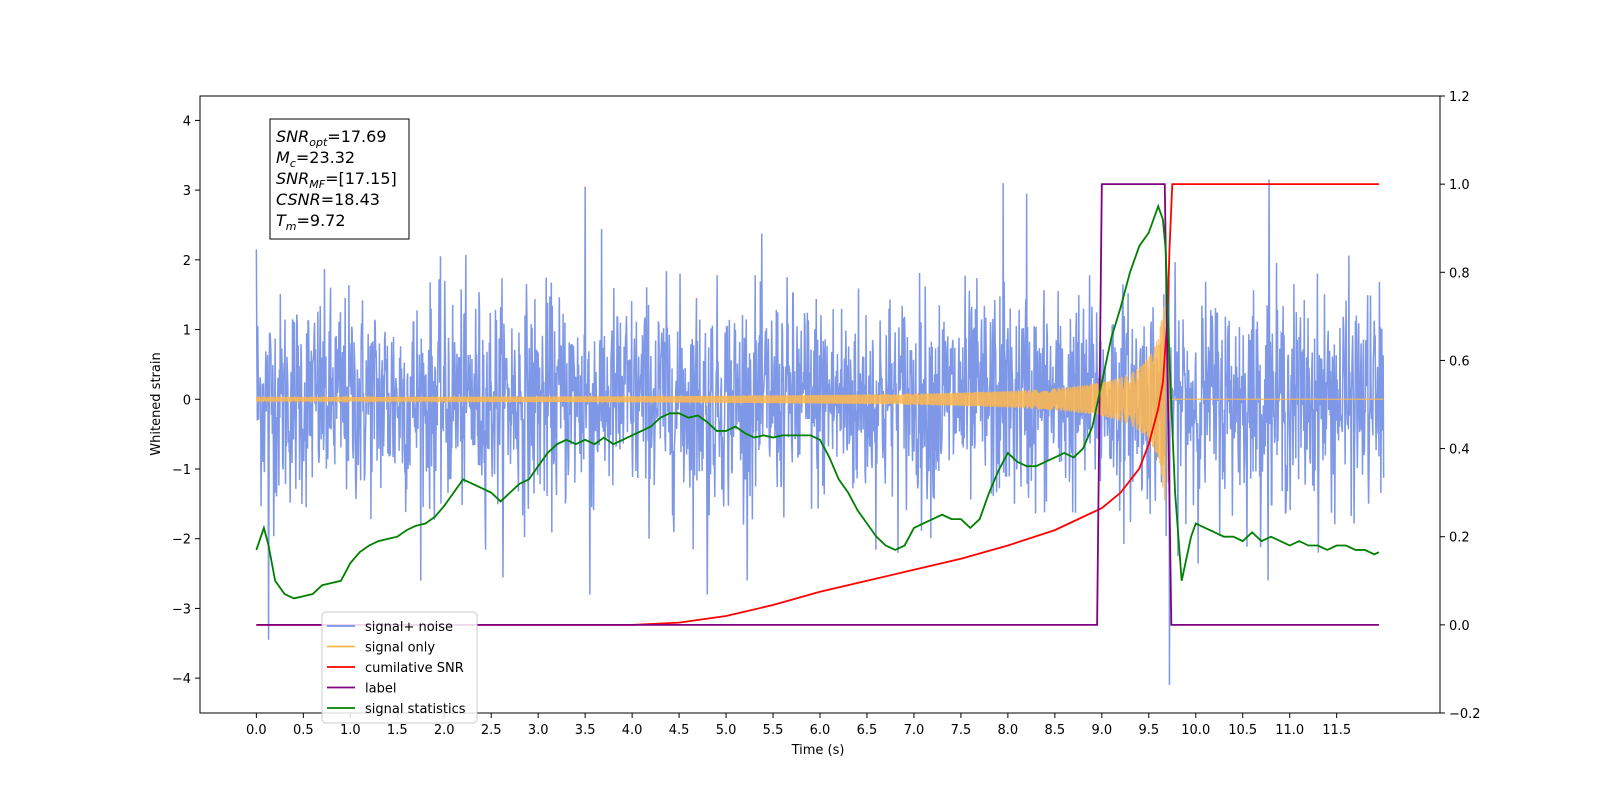 Image resolution: width=1600 pixels, height=800 pixels. What do you see at coordinates (1460, 406) in the screenshot?
I see `y-axis-right: −0.2 0.0 0.2 0.4 0.6 0.8 1.0 1.2` at bounding box center [1460, 406].